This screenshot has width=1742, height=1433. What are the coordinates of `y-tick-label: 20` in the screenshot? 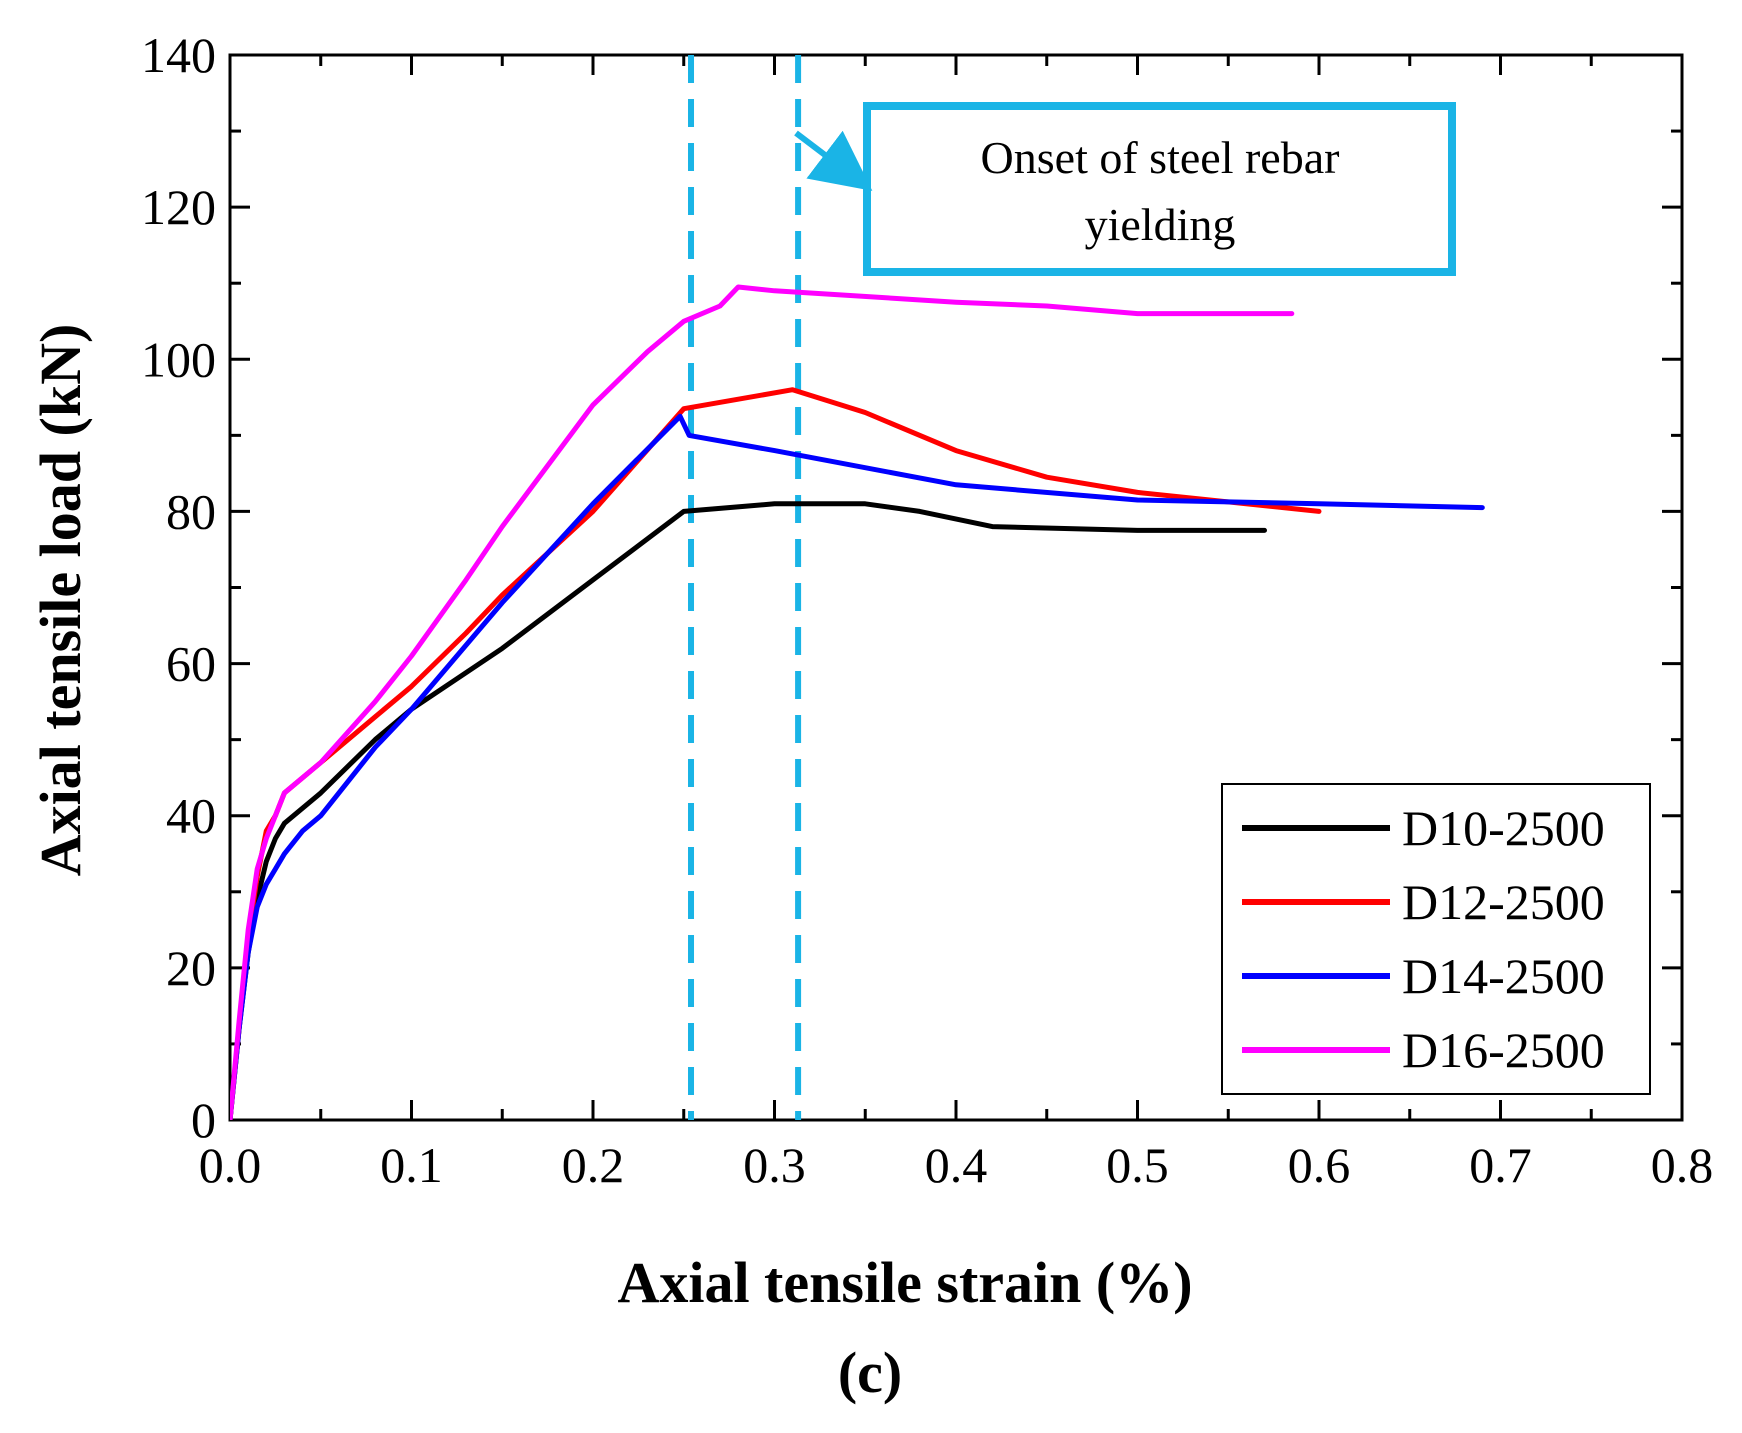 It's located at (191, 968).